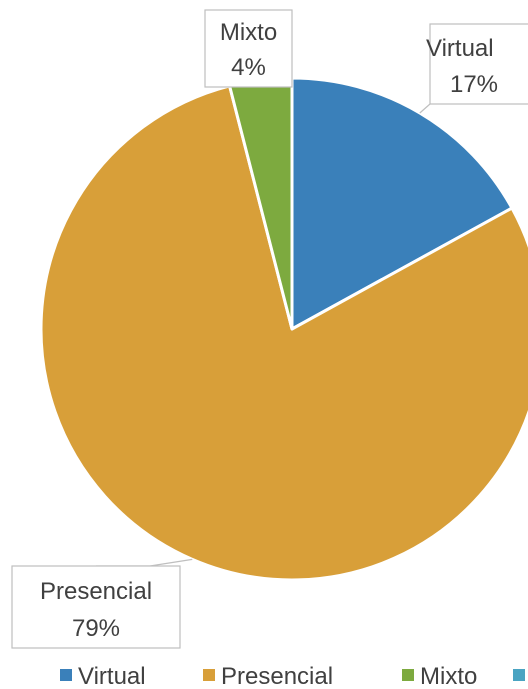  What do you see at coordinates (448, 676) in the screenshot?
I see `legend-label: Mixto` at bounding box center [448, 676].